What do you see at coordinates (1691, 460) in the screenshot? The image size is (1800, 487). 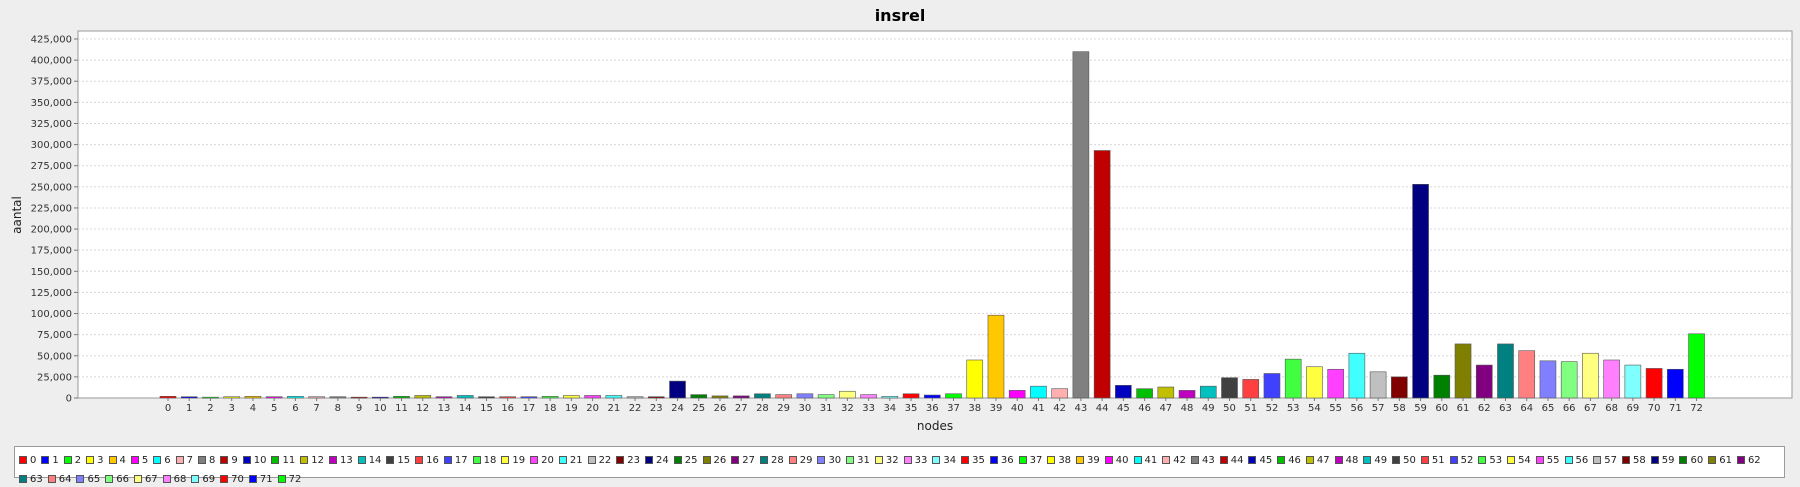 I see `legend-item: 60` at bounding box center [1691, 460].